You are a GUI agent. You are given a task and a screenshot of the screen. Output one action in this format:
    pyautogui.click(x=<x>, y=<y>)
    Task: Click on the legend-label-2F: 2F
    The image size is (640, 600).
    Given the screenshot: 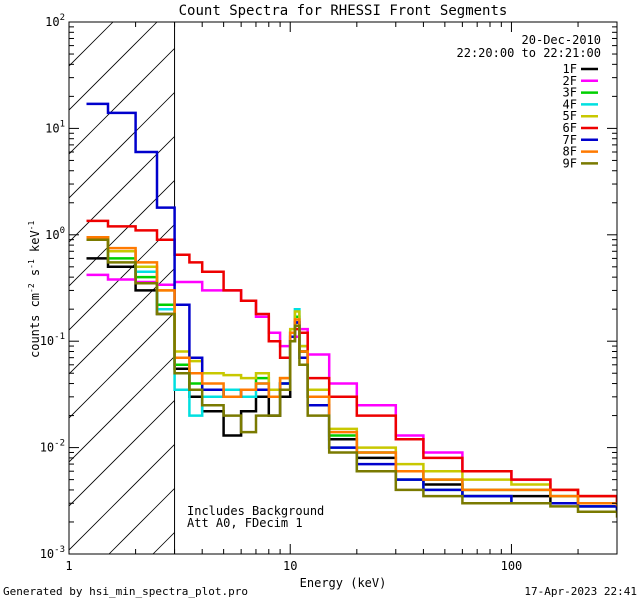 What is the action you would take?
    pyautogui.click(x=570, y=81)
    